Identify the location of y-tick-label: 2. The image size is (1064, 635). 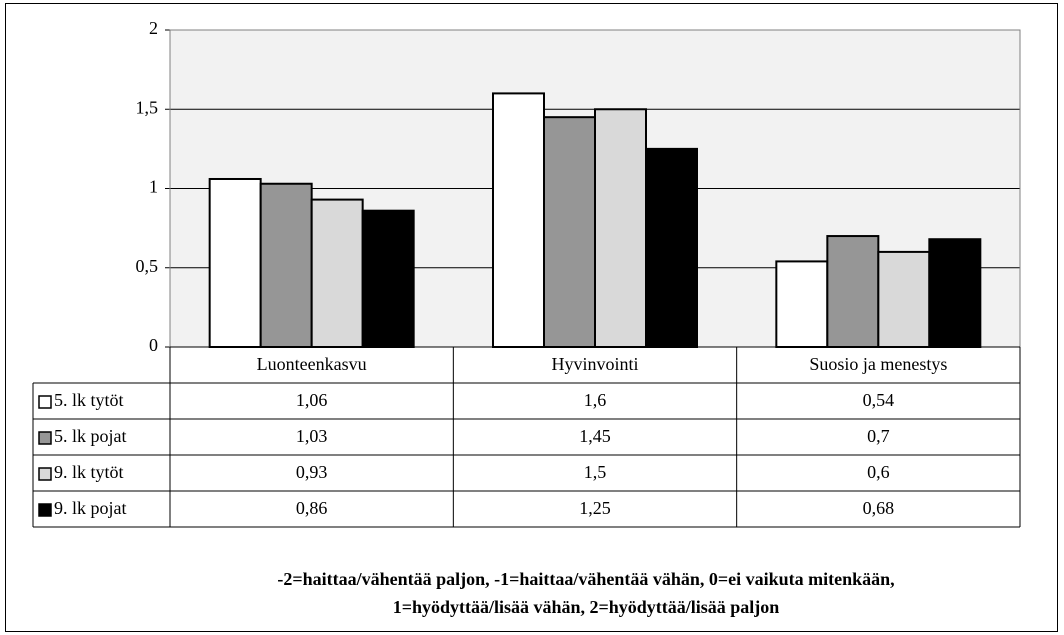
(153, 28).